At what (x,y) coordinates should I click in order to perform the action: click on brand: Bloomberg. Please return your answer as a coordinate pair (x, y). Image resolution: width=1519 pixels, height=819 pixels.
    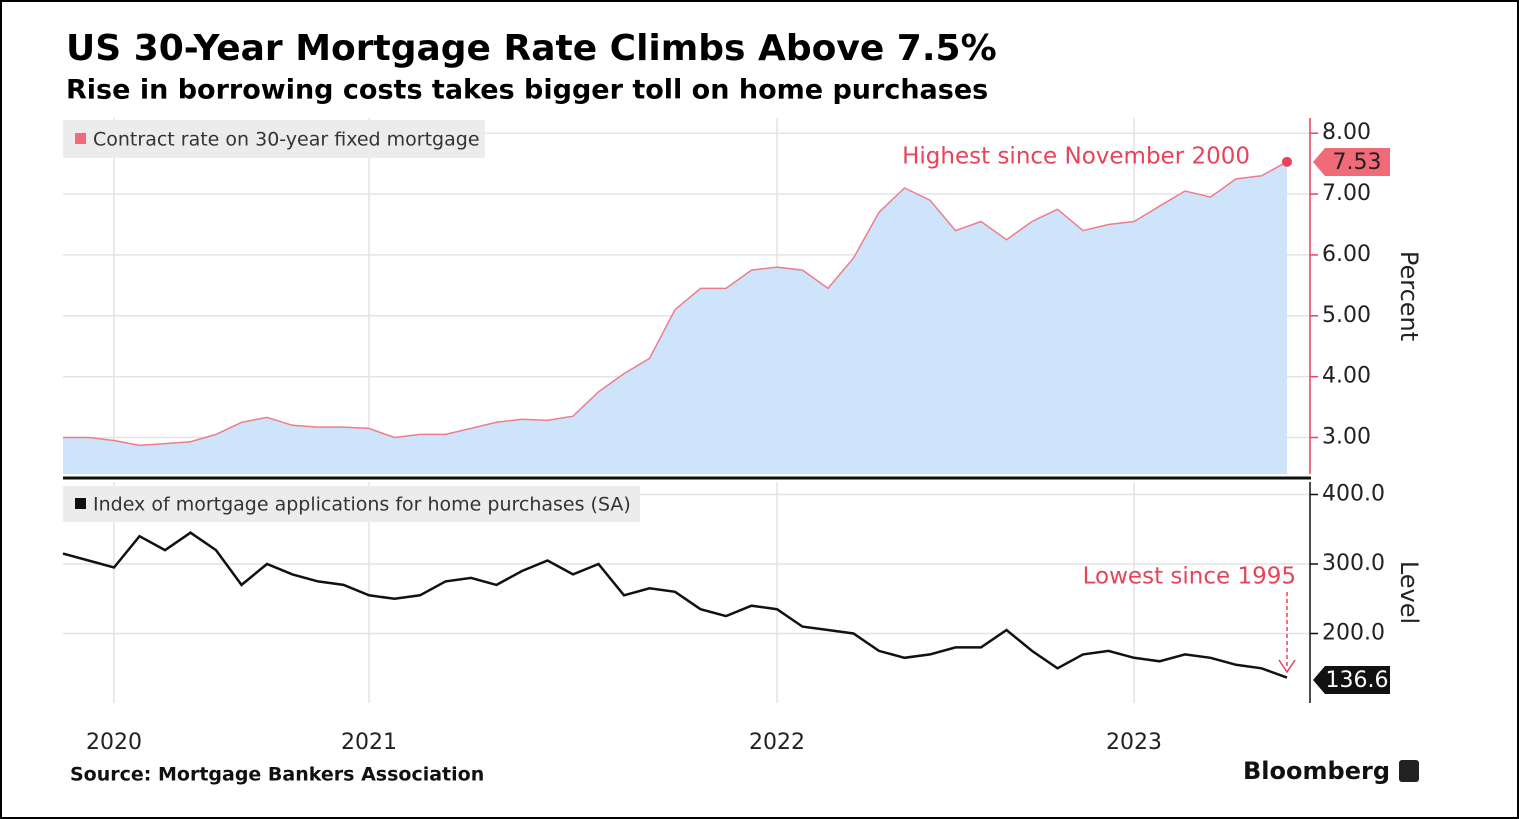
    Looking at the image, I should click on (1316, 771).